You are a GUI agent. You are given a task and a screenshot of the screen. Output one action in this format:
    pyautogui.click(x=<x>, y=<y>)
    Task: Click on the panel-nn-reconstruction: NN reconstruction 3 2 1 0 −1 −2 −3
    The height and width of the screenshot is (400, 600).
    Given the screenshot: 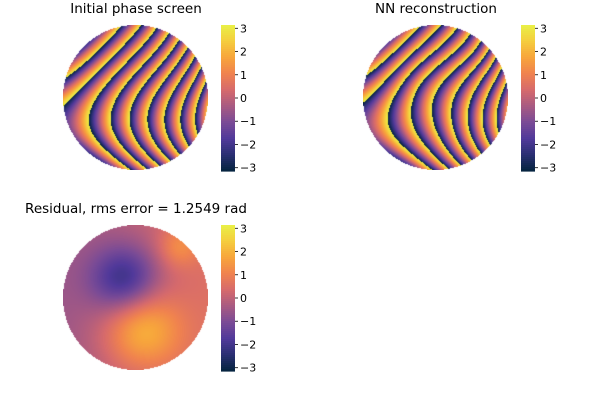 What is the action you would take?
    pyautogui.click(x=459, y=88)
    